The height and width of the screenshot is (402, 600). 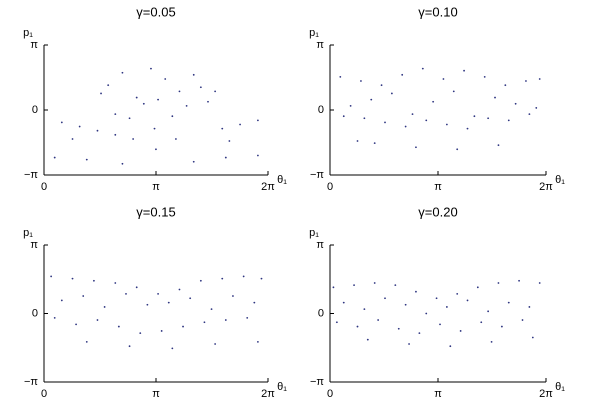 What do you see at coordinates (437, 211) in the screenshot?
I see `panel-title: γ=0.20` at bounding box center [437, 211].